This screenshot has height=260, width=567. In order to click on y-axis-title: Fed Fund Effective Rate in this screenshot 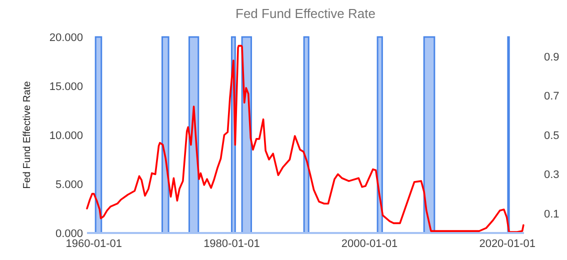, I will do `click(27, 134)`.